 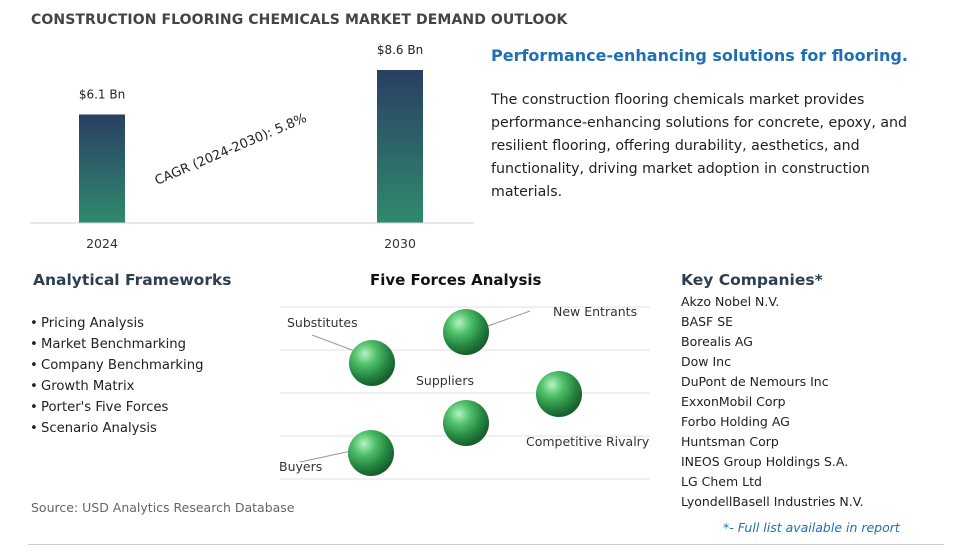 What do you see at coordinates (811, 527) in the screenshot?
I see `companies-footnote: *- Full list available in report` at bounding box center [811, 527].